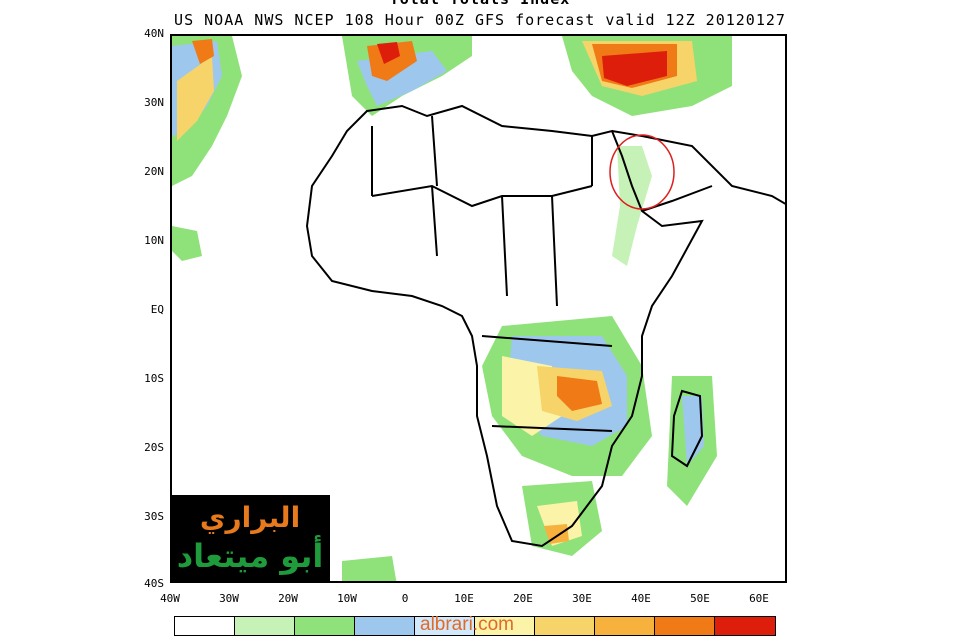 The width and height of the screenshot is (960, 636). I want to click on shade-atlantic-yellow, so click(195, 98).